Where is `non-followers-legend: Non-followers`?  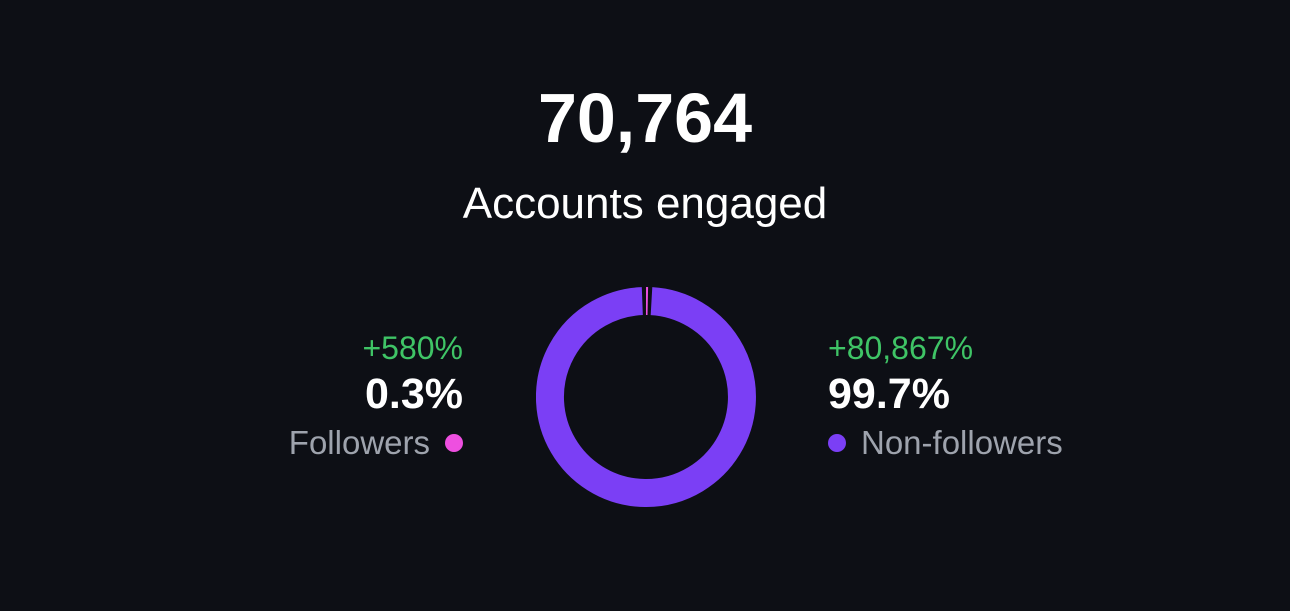
non-followers-legend: Non-followers is located at coordinates (1008, 443).